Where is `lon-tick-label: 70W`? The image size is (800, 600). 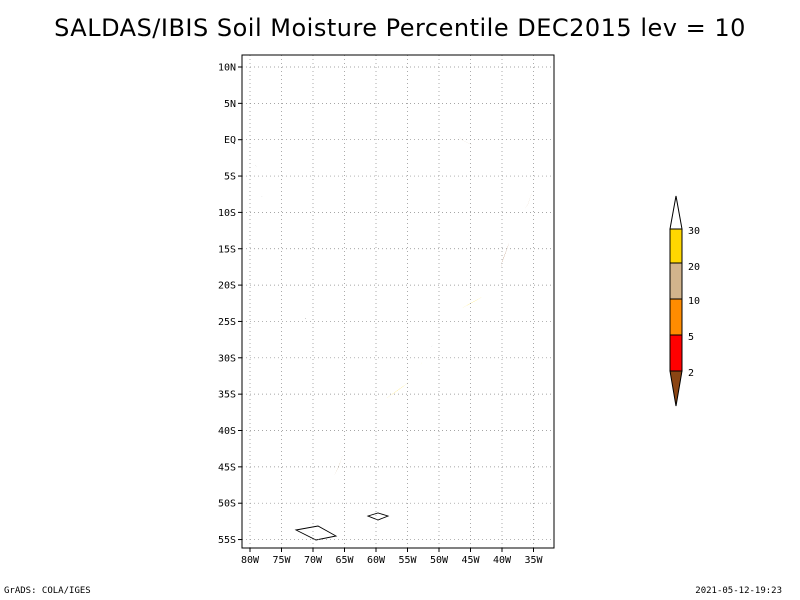
lon-tick-label: 70W is located at coordinates (313, 560).